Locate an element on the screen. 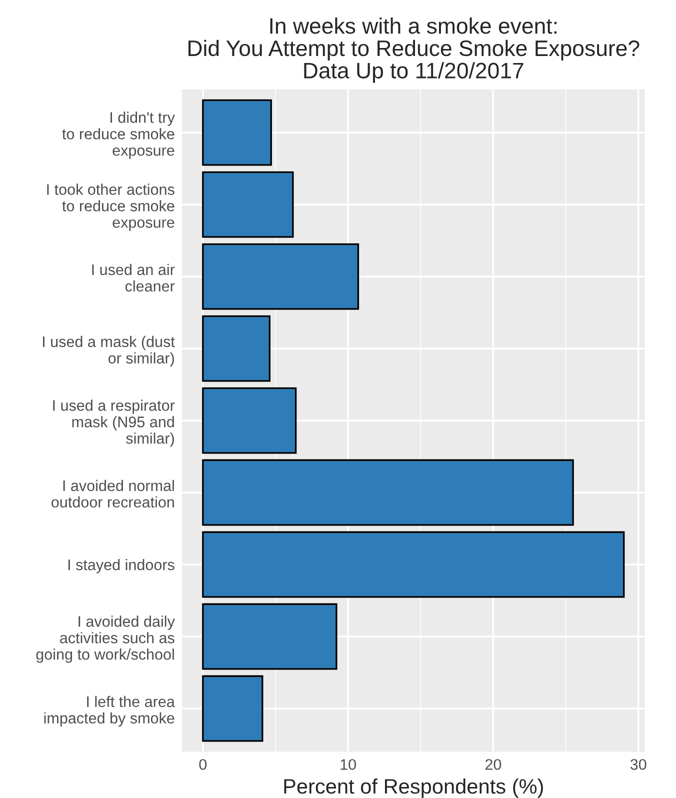  y-tick-label: I left the area impacted by smoke is located at coordinates (109, 711).